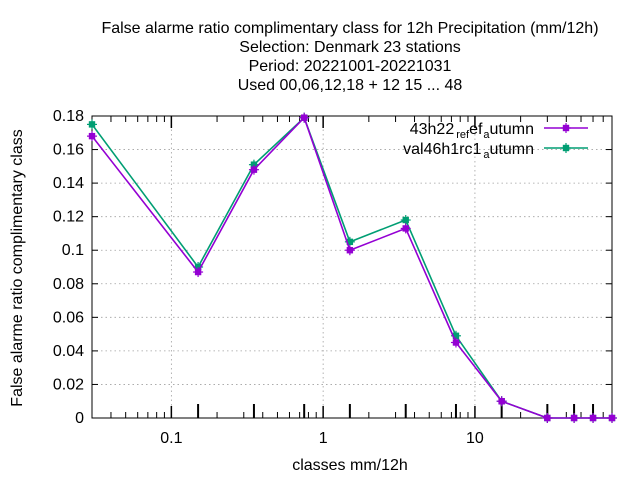 This screenshot has width=640, height=480. What do you see at coordinates (68, 351) in the screenshot?
I see `y-tick-label: 0.04` at bounding box center [68, 351].